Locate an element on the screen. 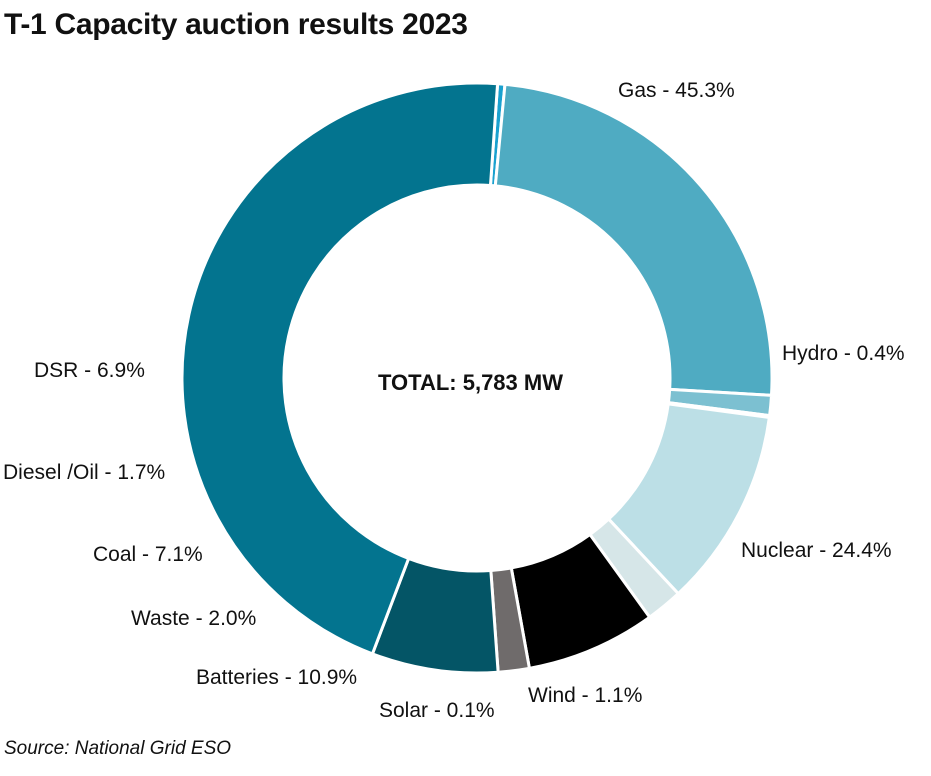  slice-label-diesel-oil: Diesel /Oil - 1.7% is located at coordinates (84, 472).